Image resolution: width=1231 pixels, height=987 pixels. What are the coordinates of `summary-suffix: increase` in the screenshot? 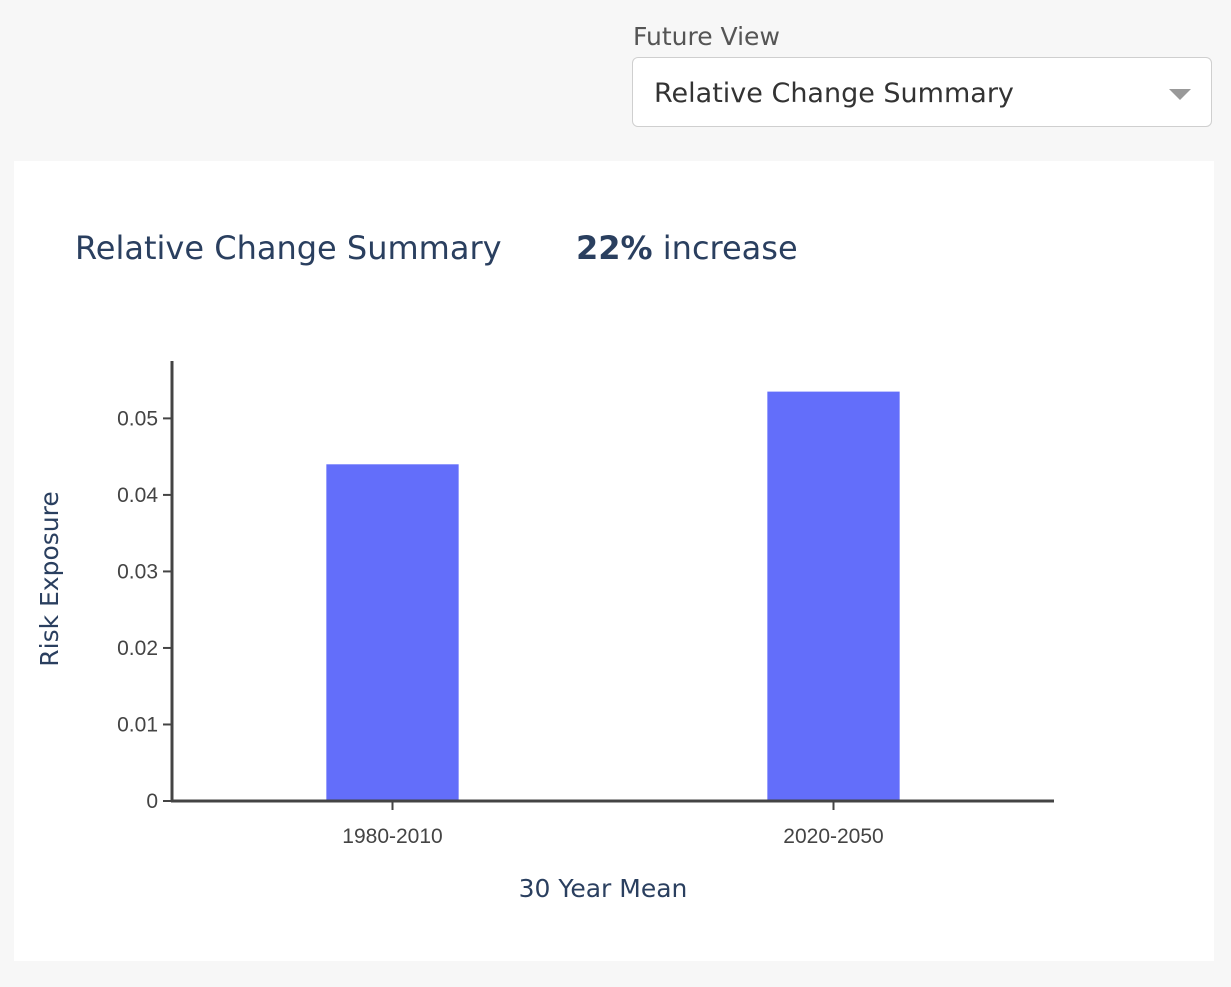 It's located at (725, 248).